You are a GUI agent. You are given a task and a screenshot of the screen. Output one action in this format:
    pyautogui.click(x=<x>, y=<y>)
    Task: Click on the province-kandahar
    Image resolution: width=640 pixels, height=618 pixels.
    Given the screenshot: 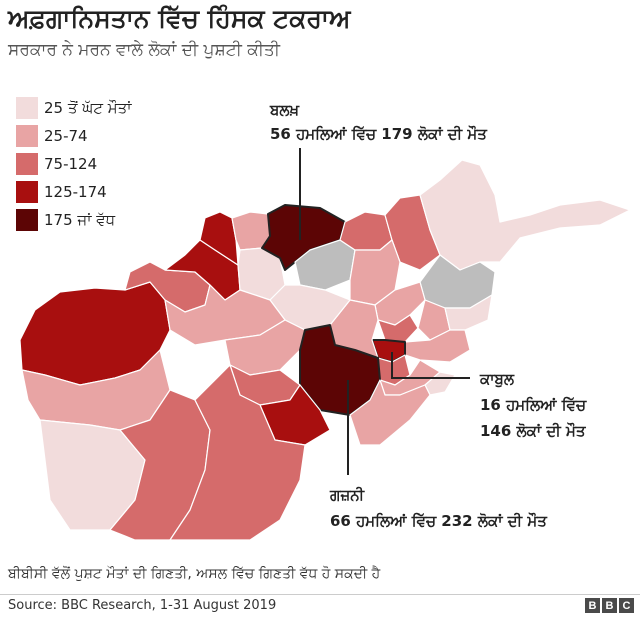 What is the action you would take?
    pyautogui.click(x=237, y=452)
    